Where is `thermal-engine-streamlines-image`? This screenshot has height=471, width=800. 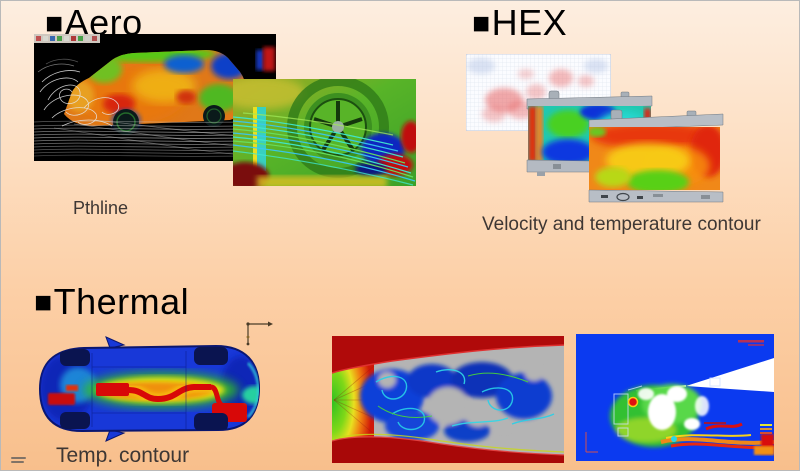
thermal-engine-streamlines-image is located at coordinates (448, 399).